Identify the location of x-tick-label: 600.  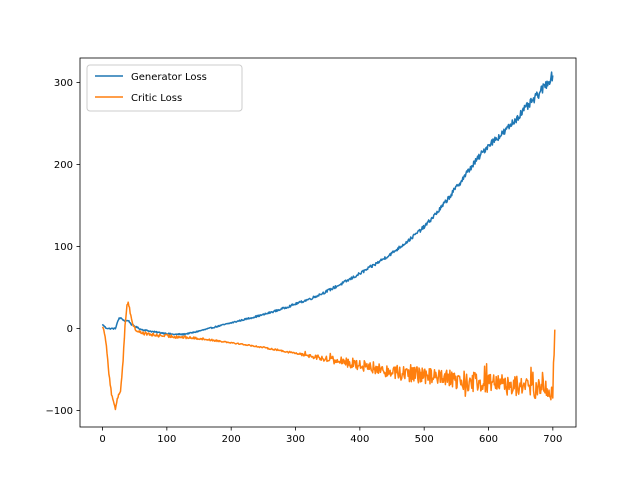
(488, 439).